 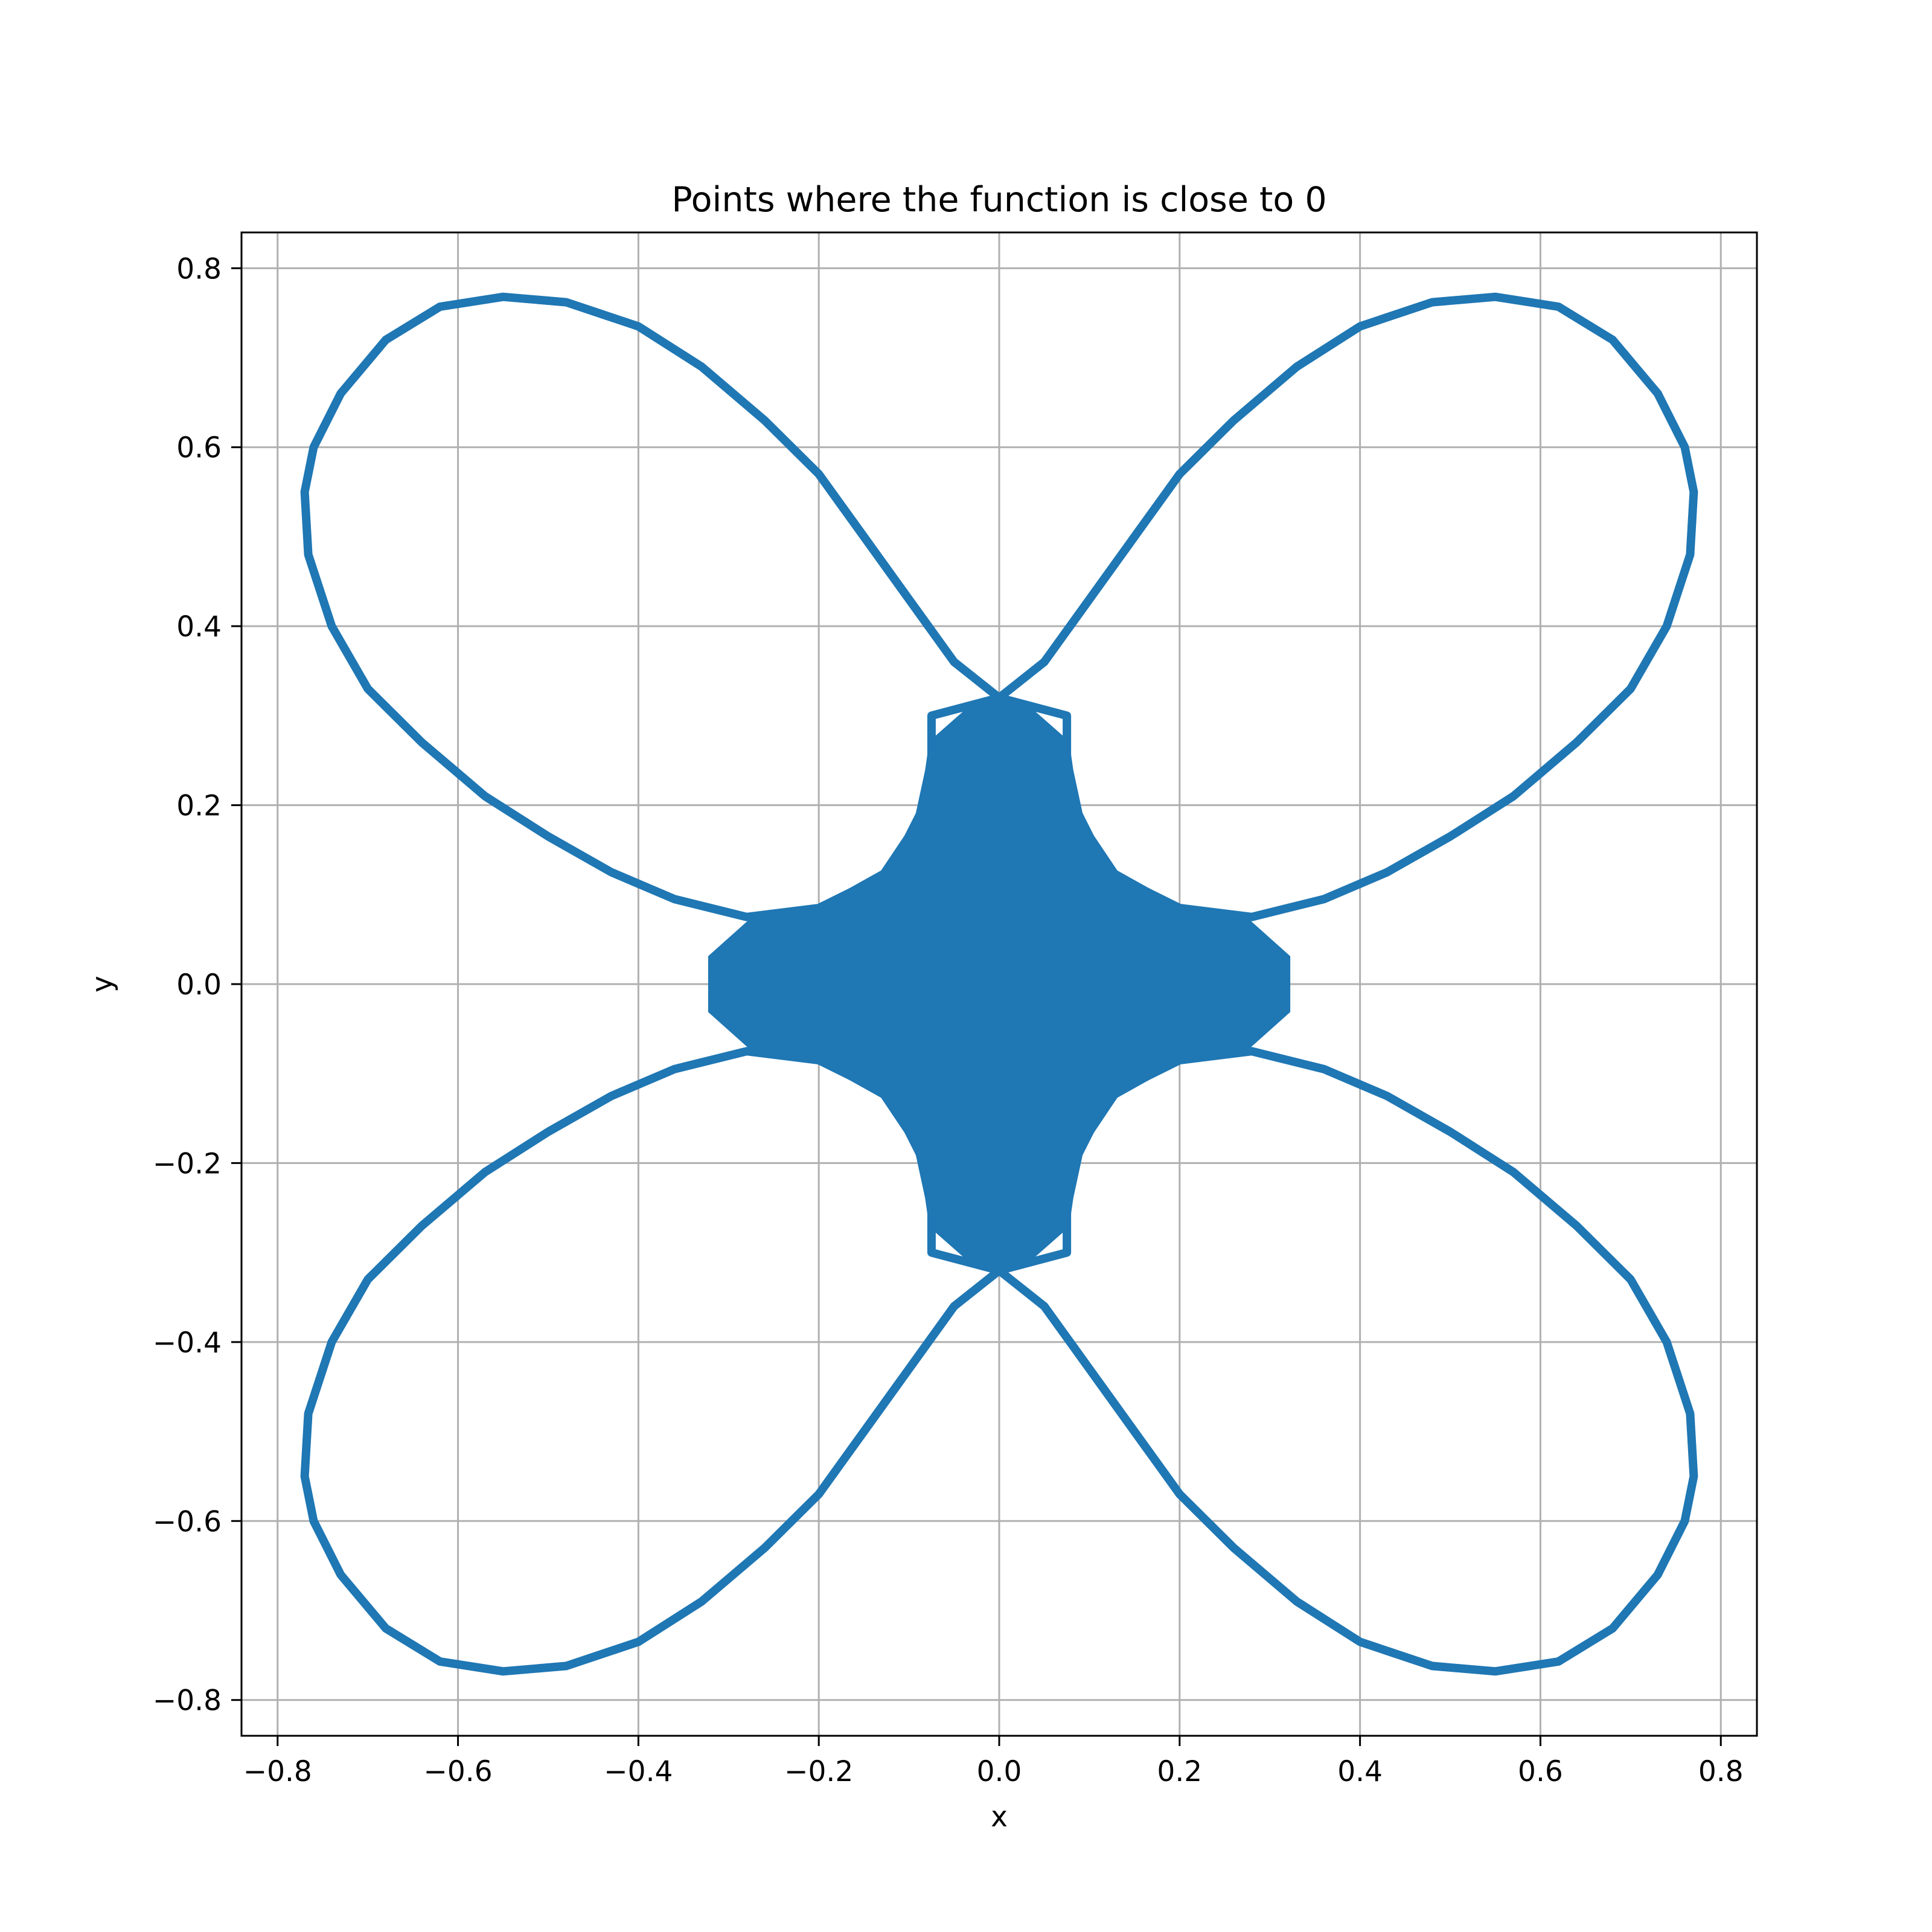 I want to click on lobe-top-left, so click(x=651, y=606).